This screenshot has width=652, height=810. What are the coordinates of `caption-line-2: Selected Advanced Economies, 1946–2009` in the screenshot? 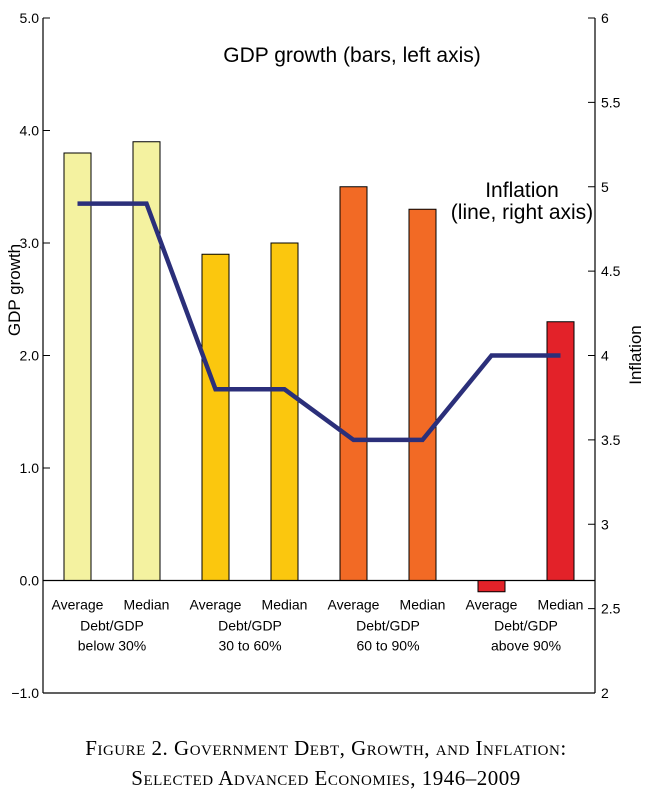 It's located at (326, 778).